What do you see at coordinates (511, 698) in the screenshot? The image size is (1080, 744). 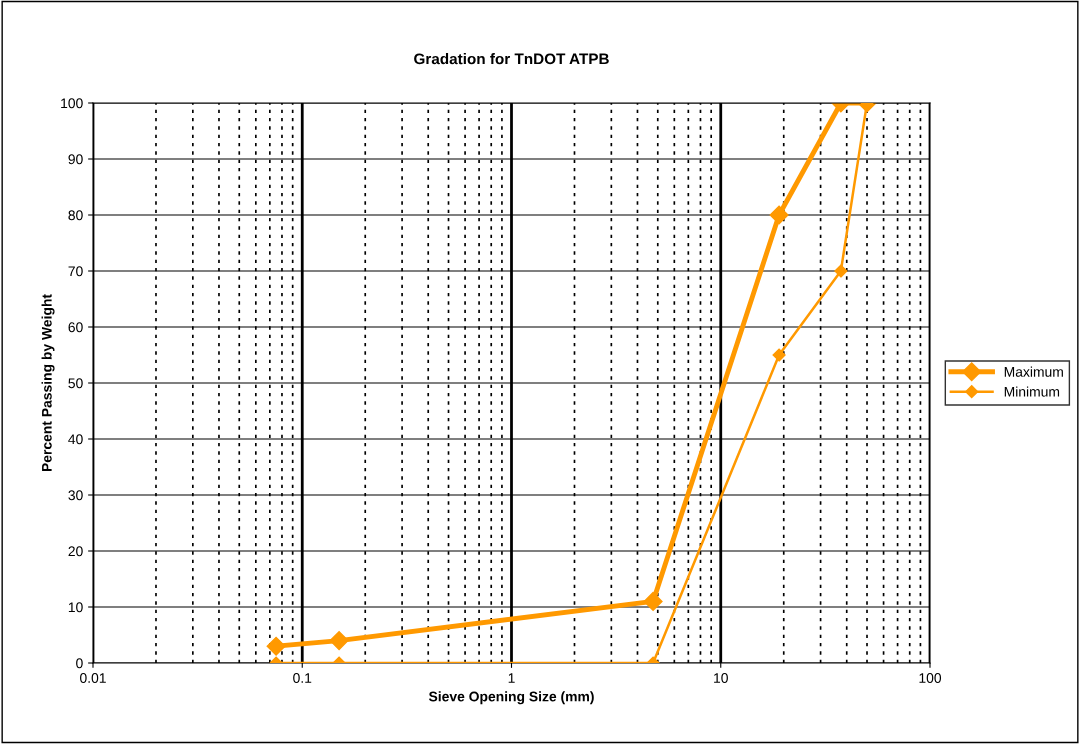 I see `x-axis-title: Sieve Opening Size (mm)` at bounding box center [511, 698].